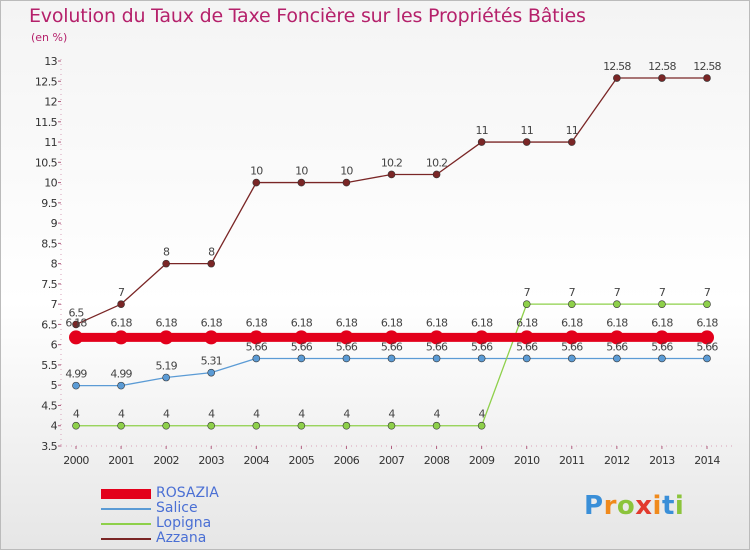  I want to click on y-tick-label: 8.5, so click(49, 243).